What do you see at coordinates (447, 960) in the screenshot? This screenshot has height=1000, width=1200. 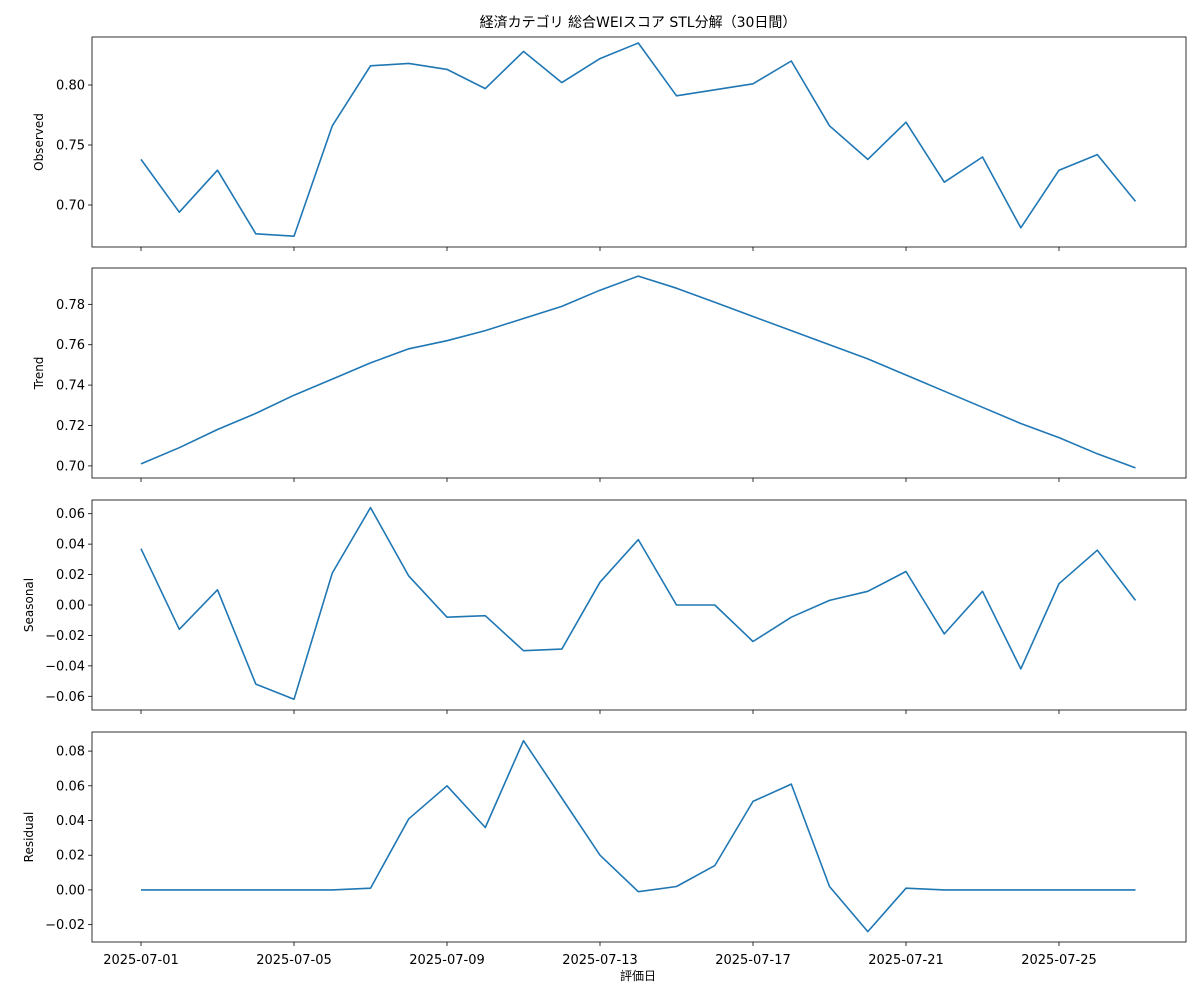 I see `x-tick-label: 2025-07-09` at bounding box center [447, 960].